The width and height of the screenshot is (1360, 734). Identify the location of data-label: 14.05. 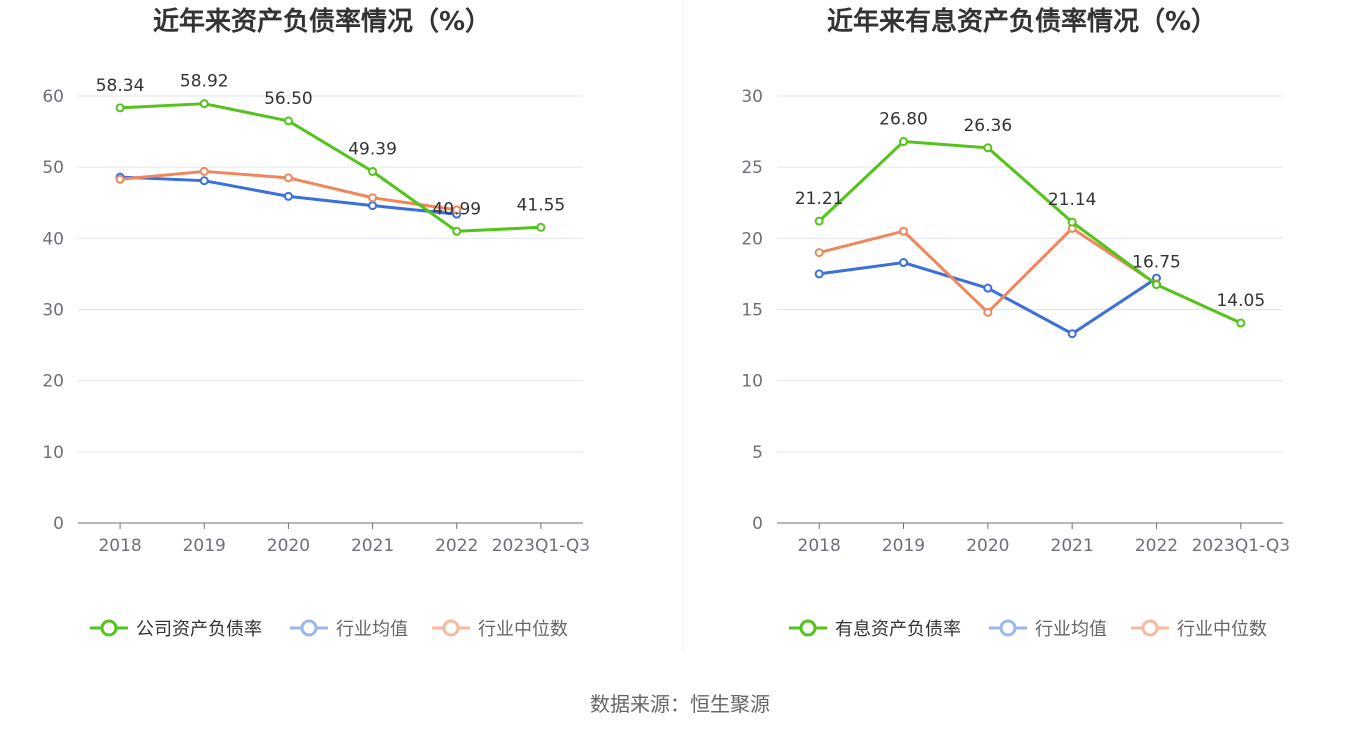
(1240, 301).